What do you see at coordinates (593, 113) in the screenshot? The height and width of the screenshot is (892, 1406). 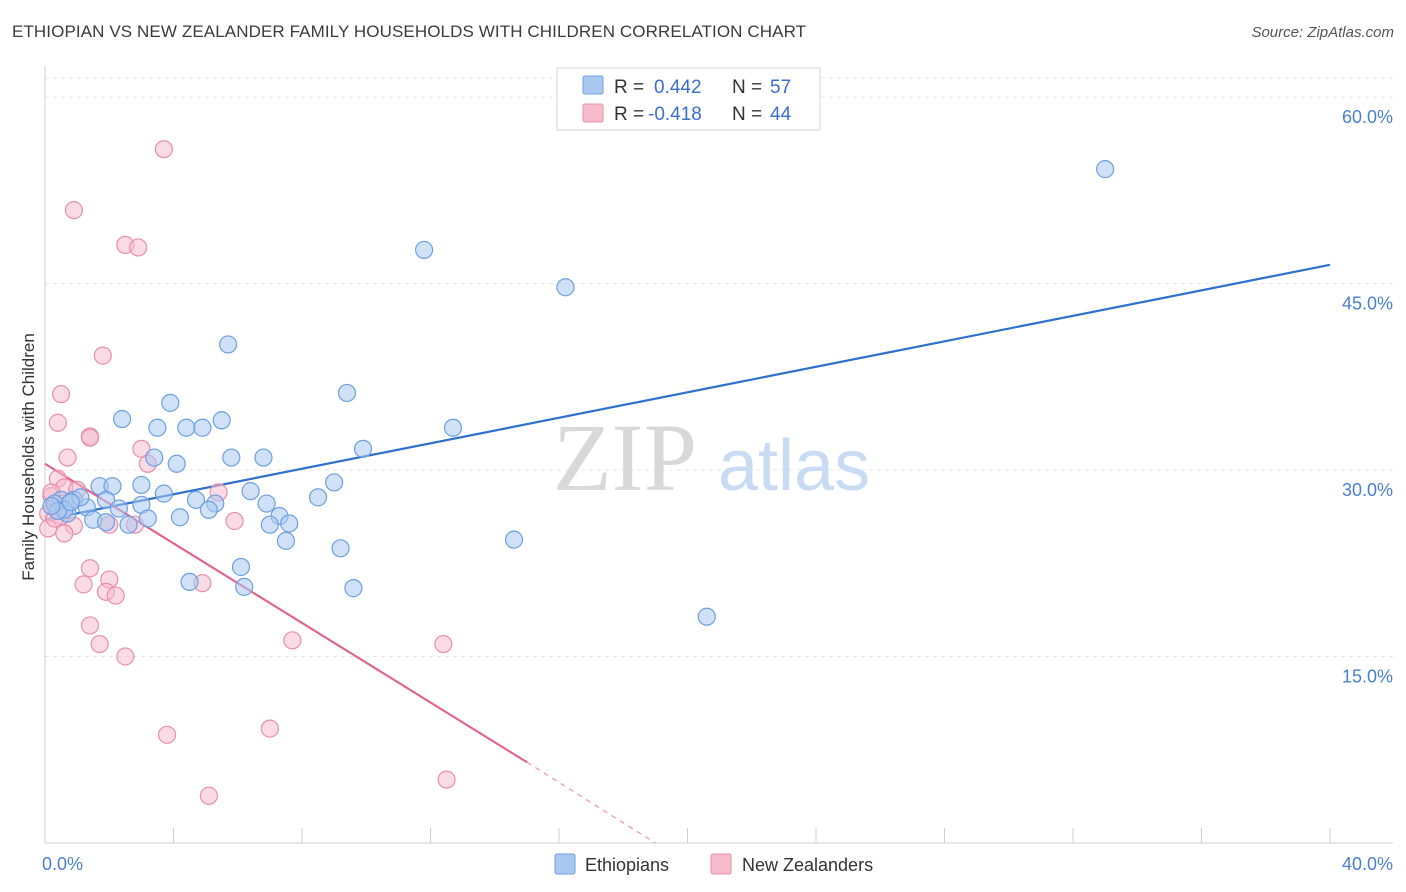 I see `new-zealanders-swatch` at bounding box center [593, 113].